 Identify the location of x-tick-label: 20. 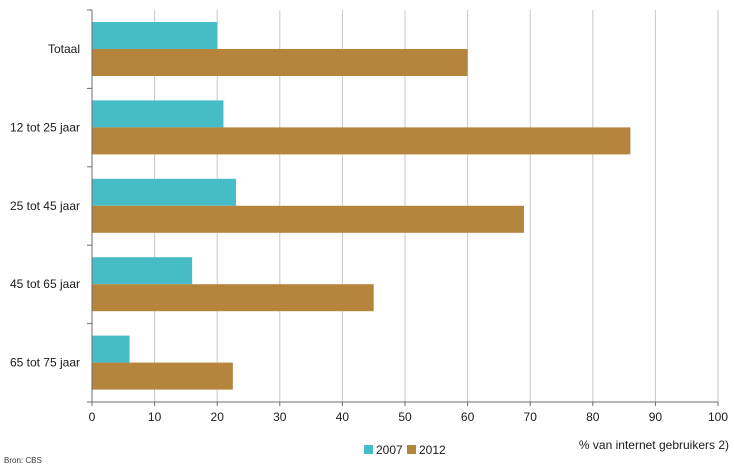
(218, 417).